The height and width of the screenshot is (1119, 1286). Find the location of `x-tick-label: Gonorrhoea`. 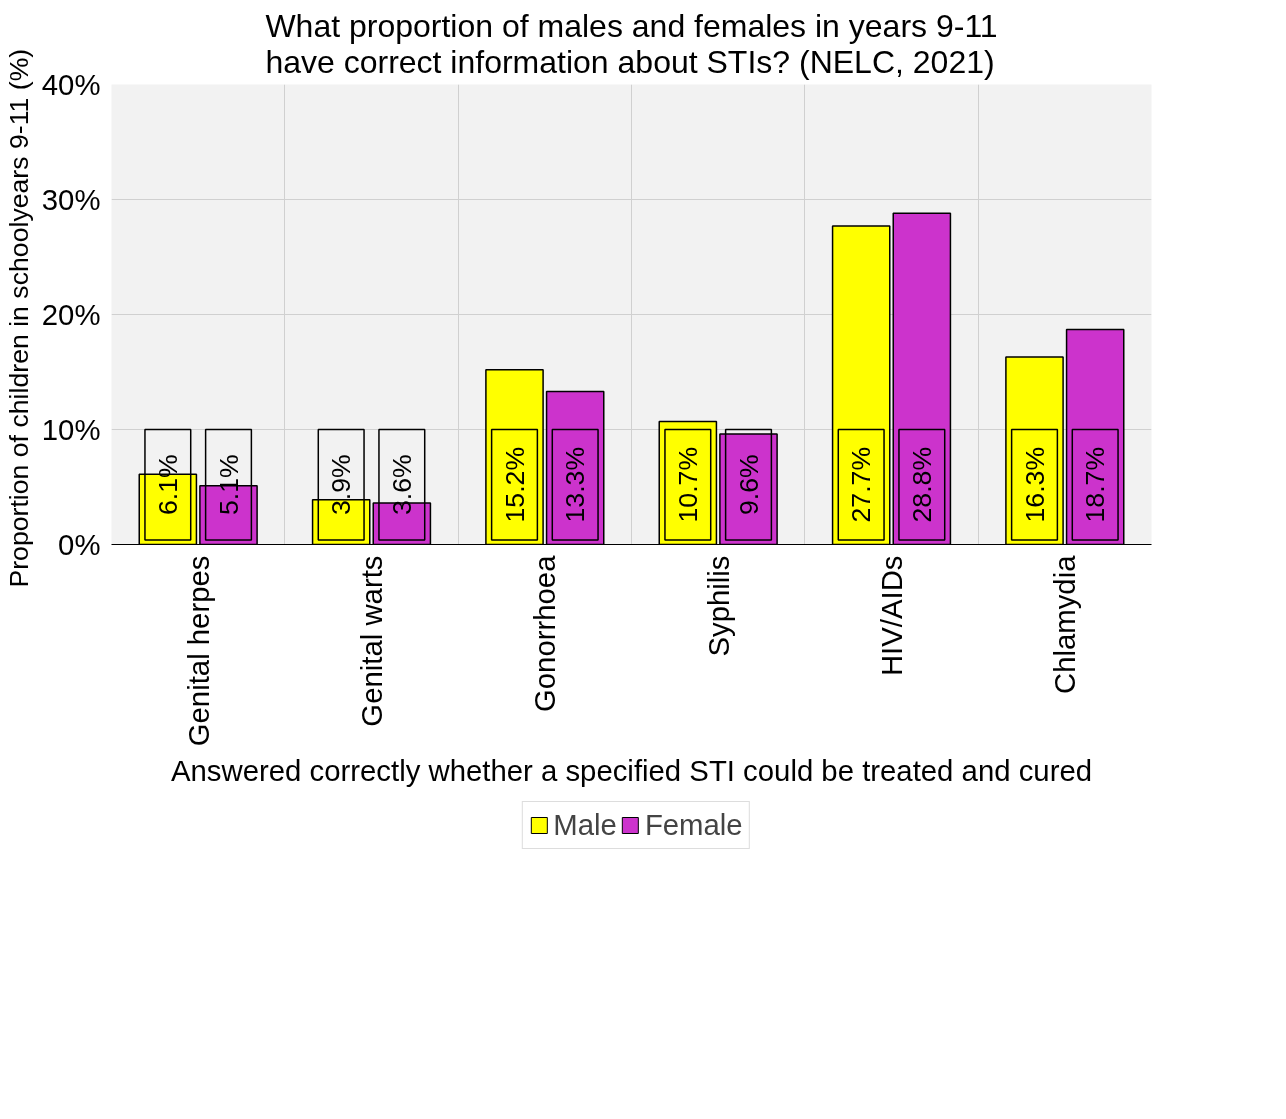

x-tick-label: Gonorrhoea is located at coordinates (545, 633).